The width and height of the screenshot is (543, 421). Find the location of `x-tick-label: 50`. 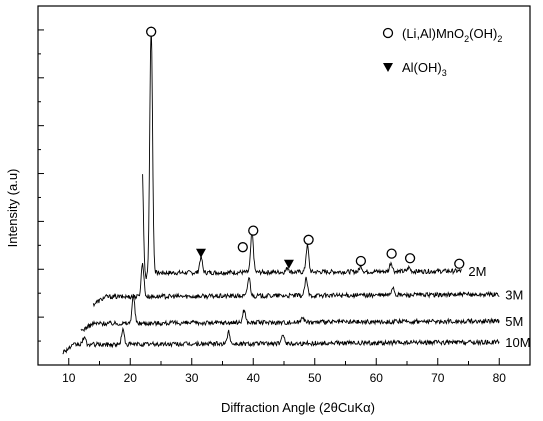

x-tick-label: 50 is located at coordinates (315, 378).